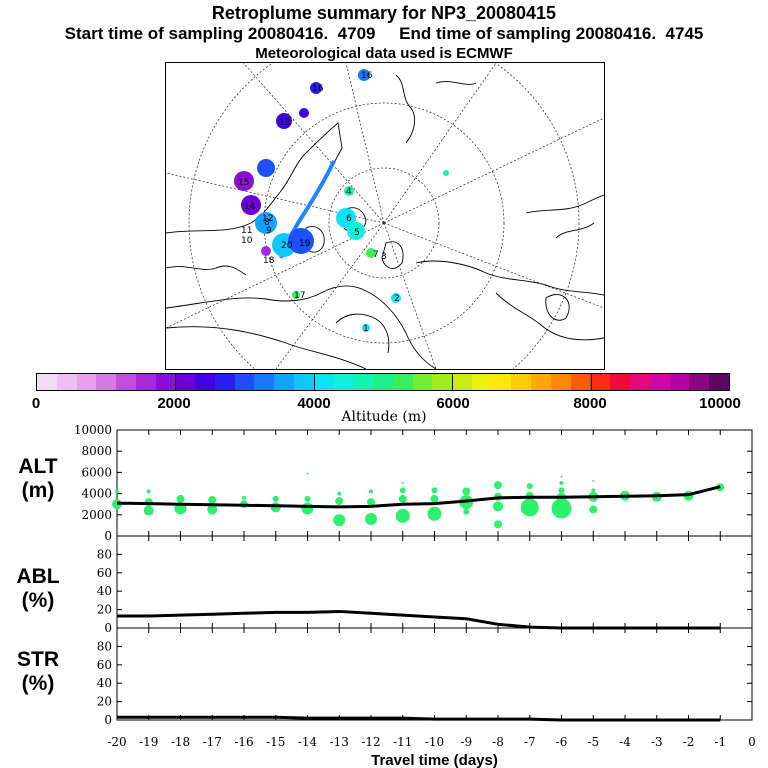  I want to click on alt-label-line2: (m), so click(38, 490).